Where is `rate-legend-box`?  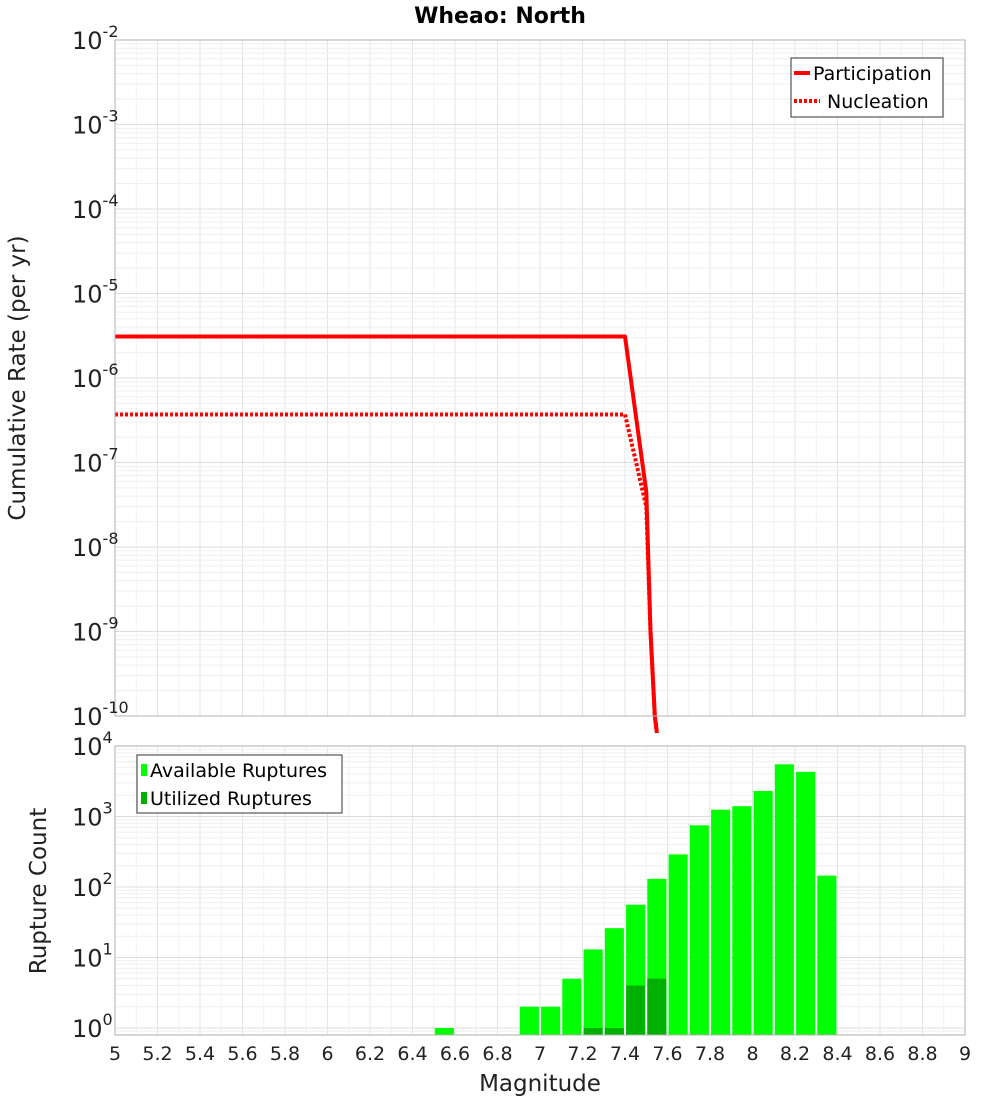 rate-legend-box is located at coordinates (867, 87).